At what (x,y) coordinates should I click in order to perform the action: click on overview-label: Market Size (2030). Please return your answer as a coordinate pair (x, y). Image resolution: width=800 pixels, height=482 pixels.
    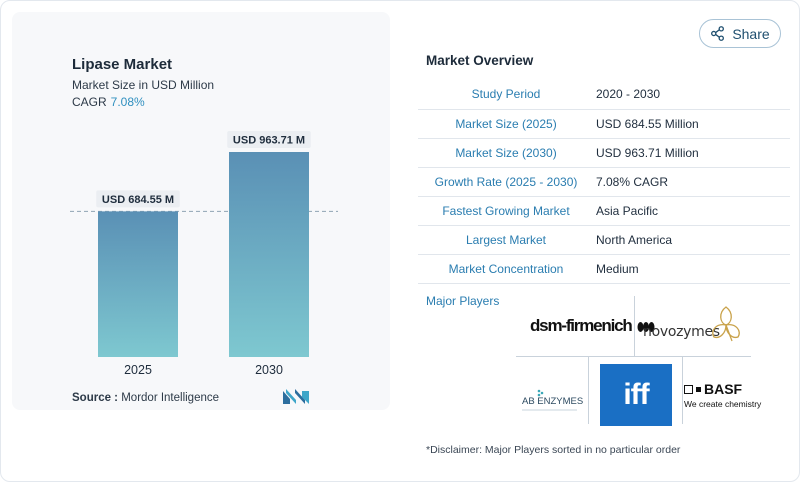
    Looking at the image, I should click on (506, 153).